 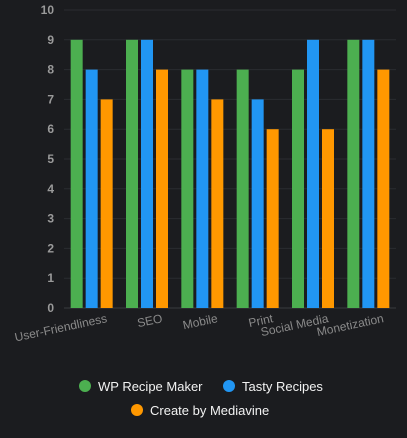 I want to click on y-tick-label: 4, so click(x=50, y=189).